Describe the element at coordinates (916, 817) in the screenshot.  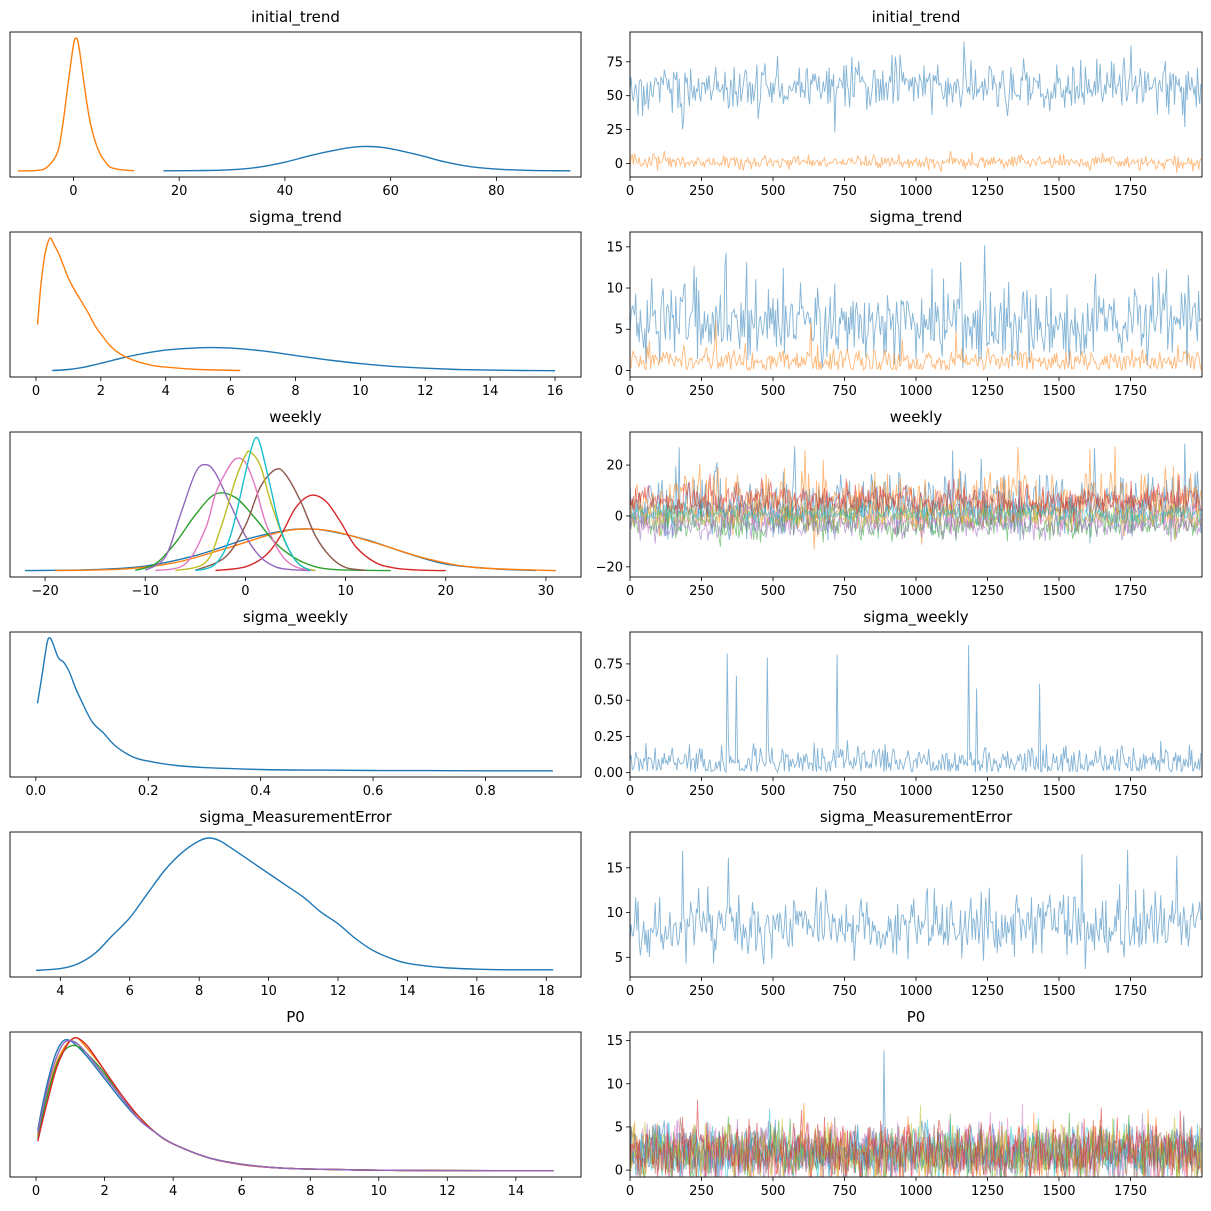
I see `subplot-title: sigma_MeasurementError` at that location.